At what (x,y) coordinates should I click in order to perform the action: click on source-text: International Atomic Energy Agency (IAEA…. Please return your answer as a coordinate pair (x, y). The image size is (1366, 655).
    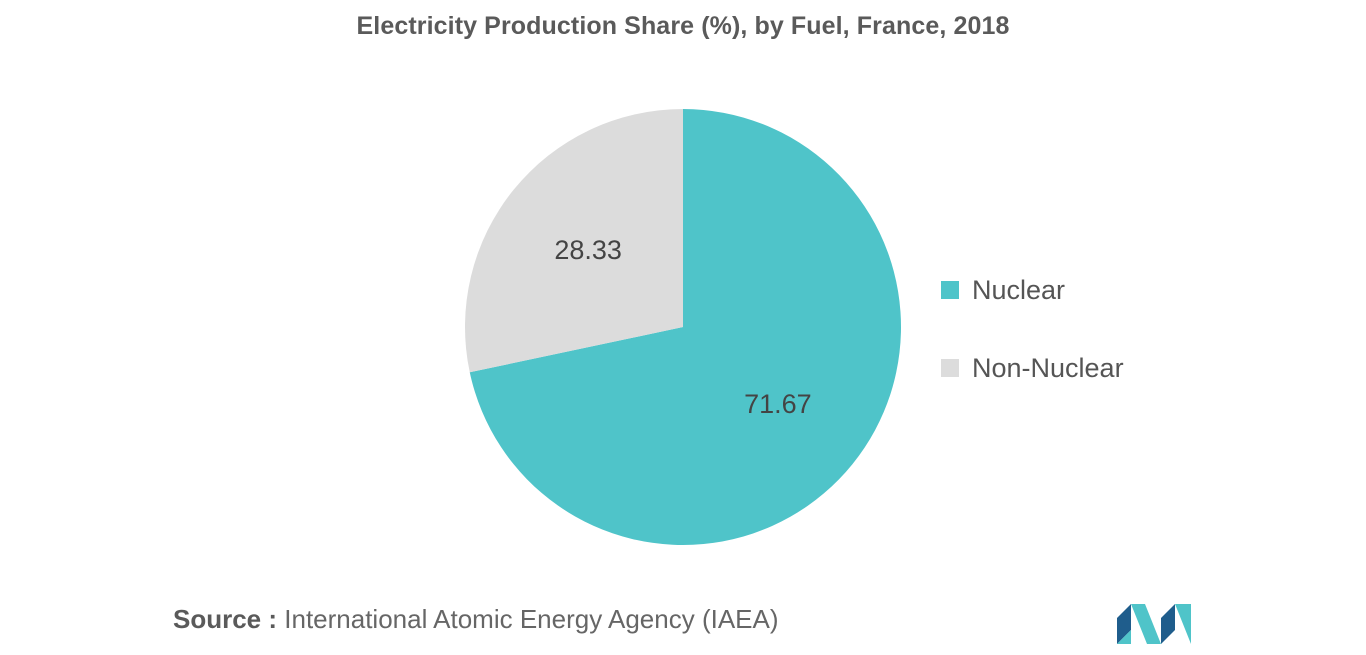
    Looking at the image, I should click on (531, 619).